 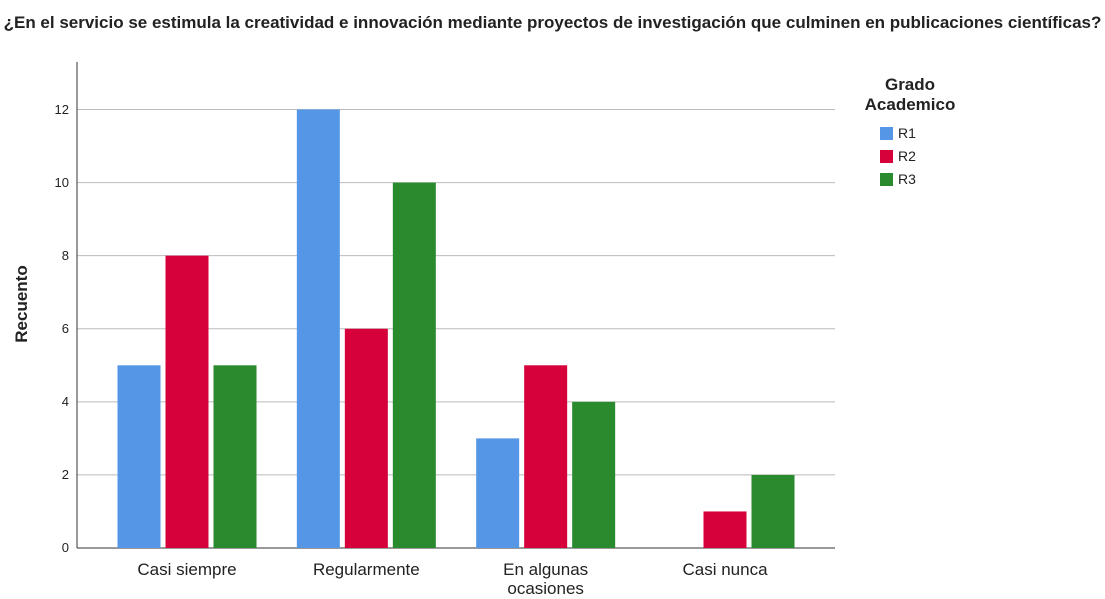 What do you see at coordinates (366, 569) in the screenshot?
I see `x-tick-label: Regularmente` at bounding box center [366, 569].